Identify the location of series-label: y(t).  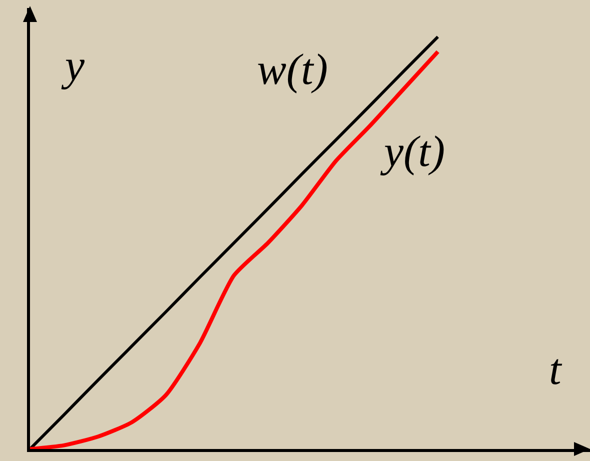
(413, 151).